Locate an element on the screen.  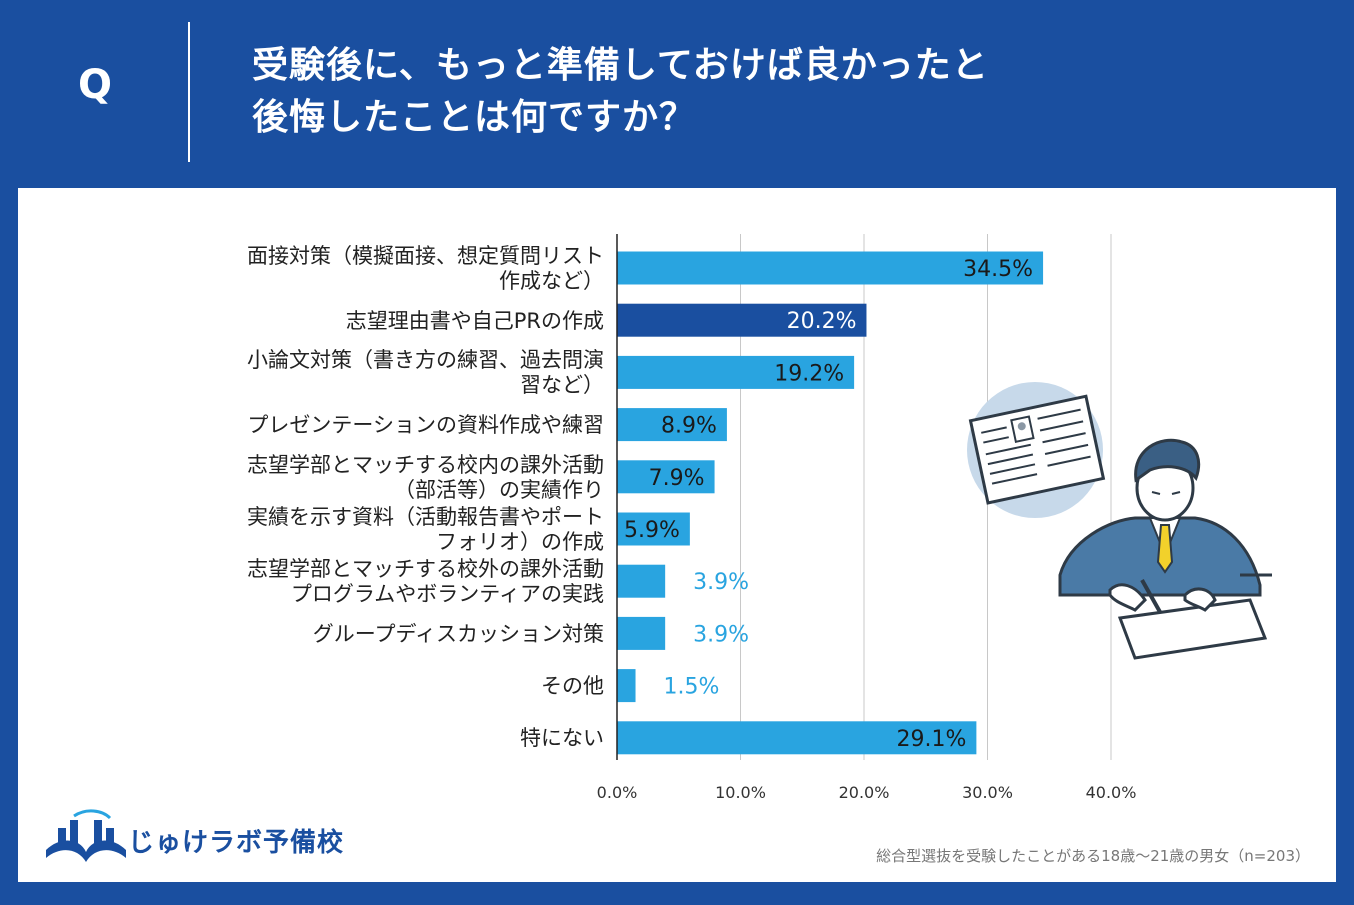
q-letter: Q is located at coordinates (95, 85).